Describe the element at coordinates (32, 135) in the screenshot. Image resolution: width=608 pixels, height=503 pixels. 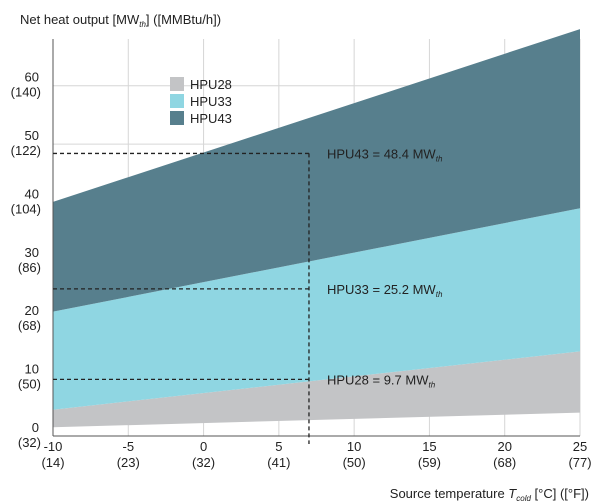
I see `y-tick-label: 50` at that location.